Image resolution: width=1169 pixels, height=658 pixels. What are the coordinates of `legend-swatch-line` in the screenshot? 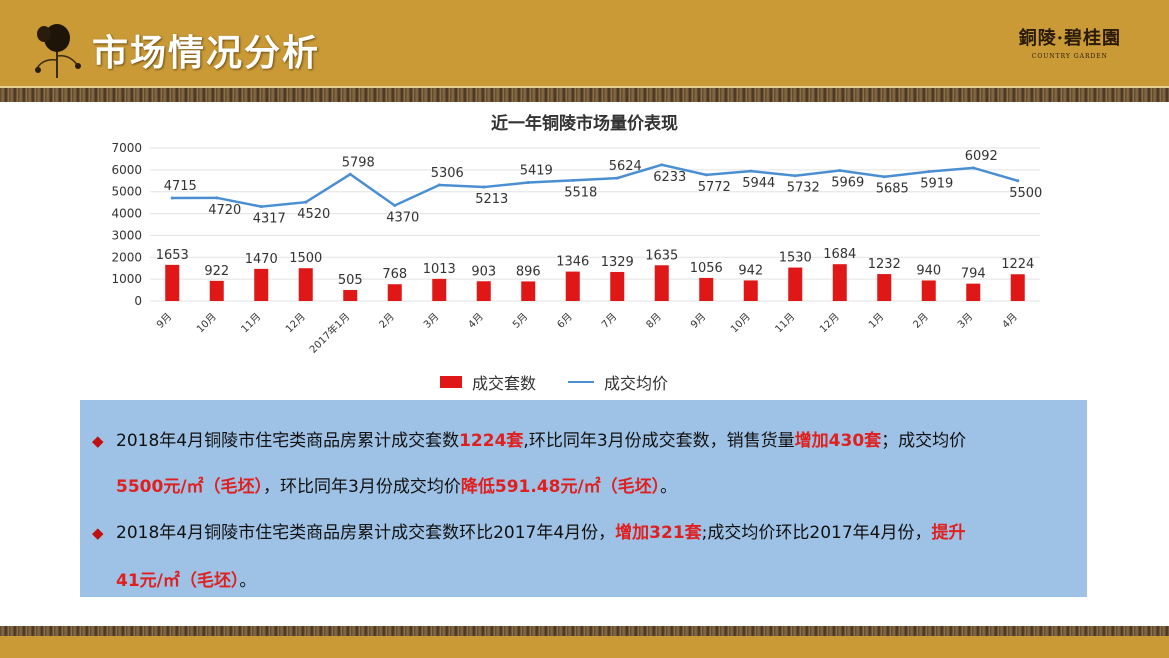 It's located at (581, 382).